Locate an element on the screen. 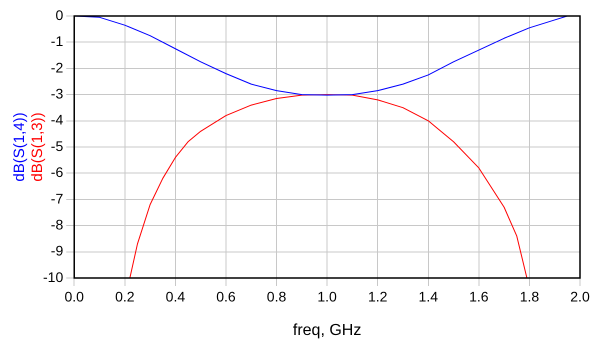 This screenshot has height=348, width=600. y-tick-label: -2 is located at coordinates (57, 67).